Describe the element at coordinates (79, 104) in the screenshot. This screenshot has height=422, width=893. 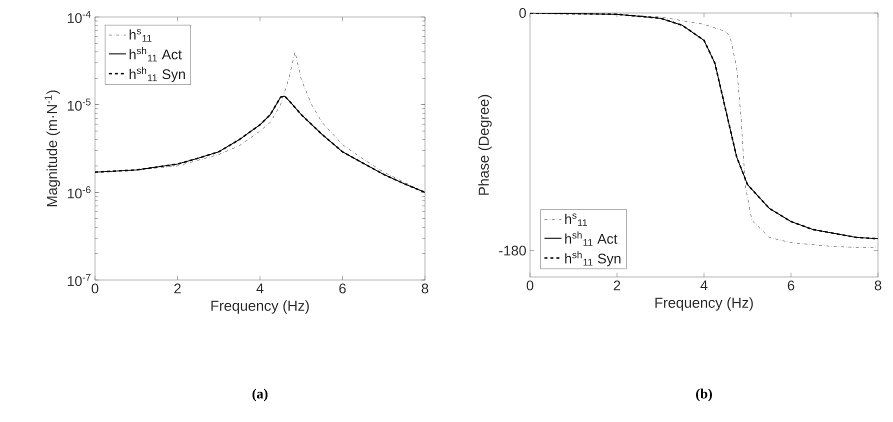
I see `y-tick-label: 10$^{-5}$` at that location.